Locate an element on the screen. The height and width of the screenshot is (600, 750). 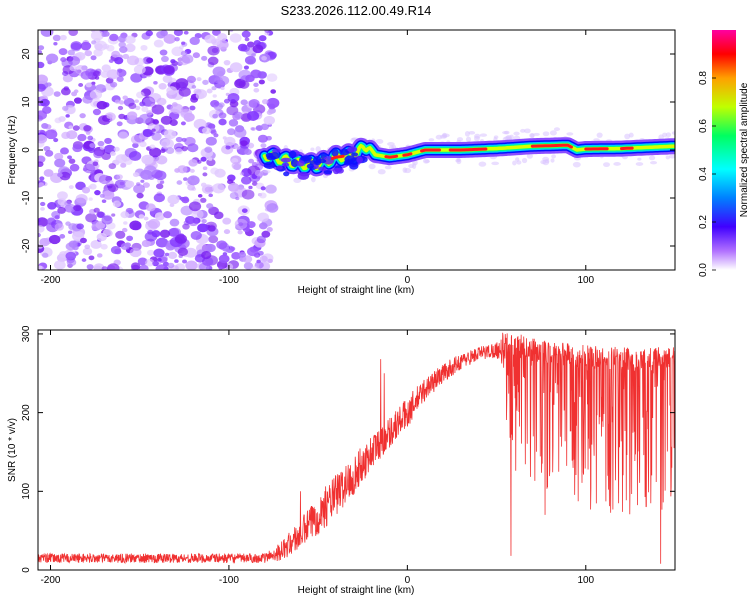
colorbar-label: Normalized spectral amplitude is located at coordinates (744, 149).